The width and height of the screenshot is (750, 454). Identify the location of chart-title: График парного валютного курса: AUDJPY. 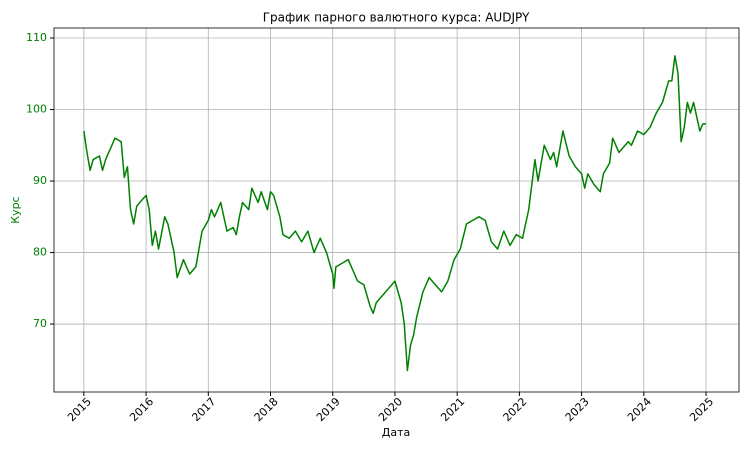
(396, 18).